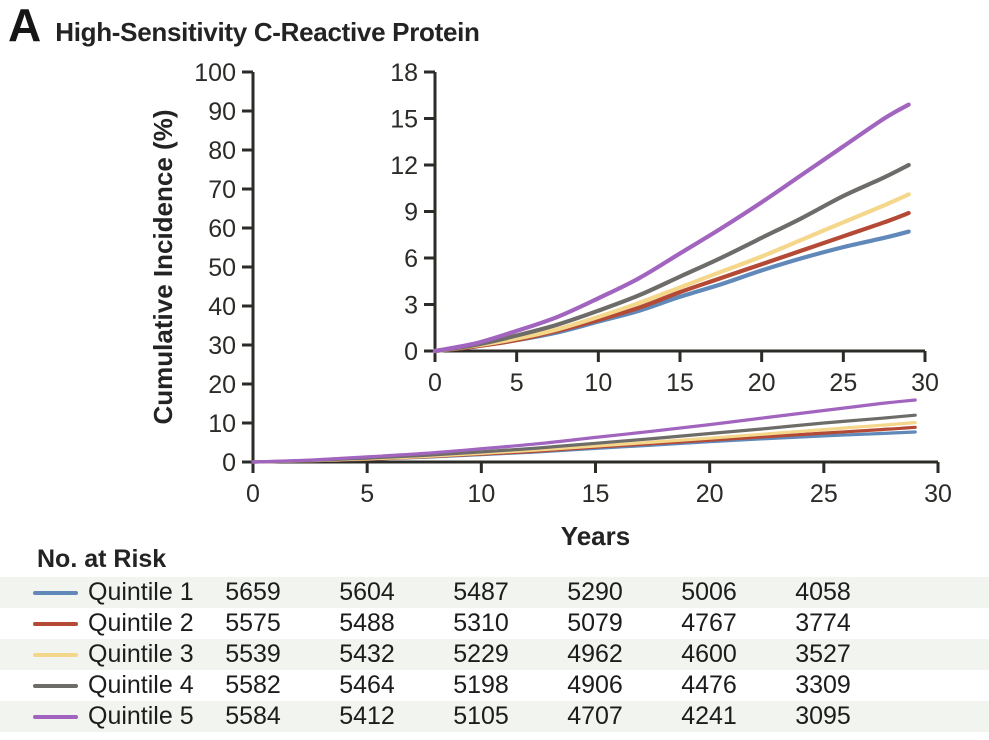 This screenshot has height=740, width=989. I want to click on risk-count: 5464, so click(367, 685).